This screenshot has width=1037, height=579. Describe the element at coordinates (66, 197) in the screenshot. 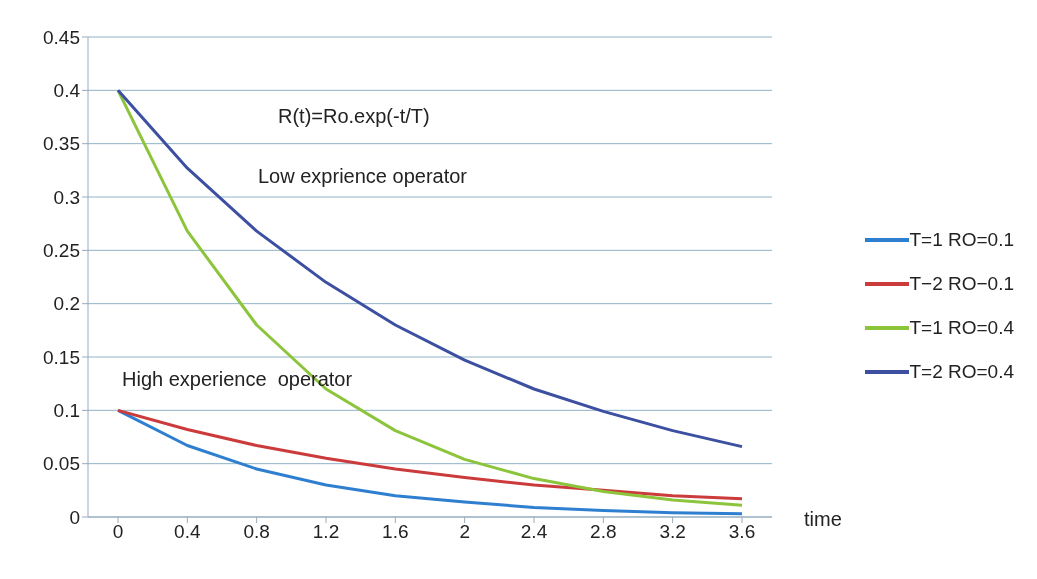

I see `y-tick-label: 0.3` at that location.